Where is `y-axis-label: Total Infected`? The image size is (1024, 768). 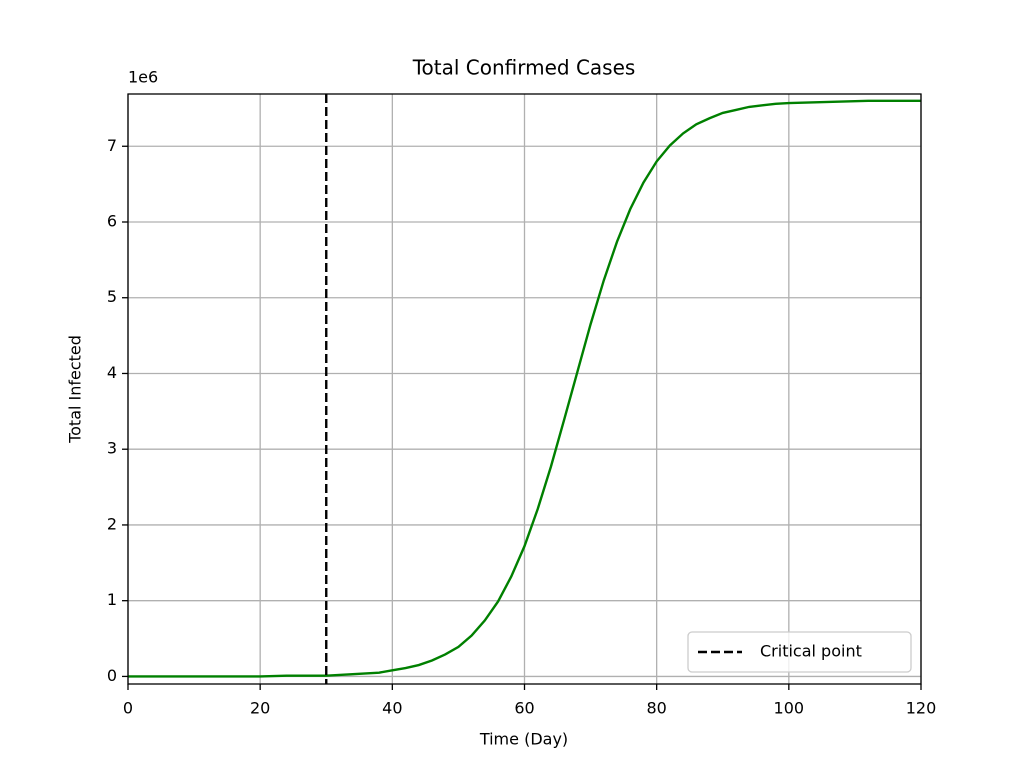 y-axis-label: Total Infected is located at coordinates (75, 389).